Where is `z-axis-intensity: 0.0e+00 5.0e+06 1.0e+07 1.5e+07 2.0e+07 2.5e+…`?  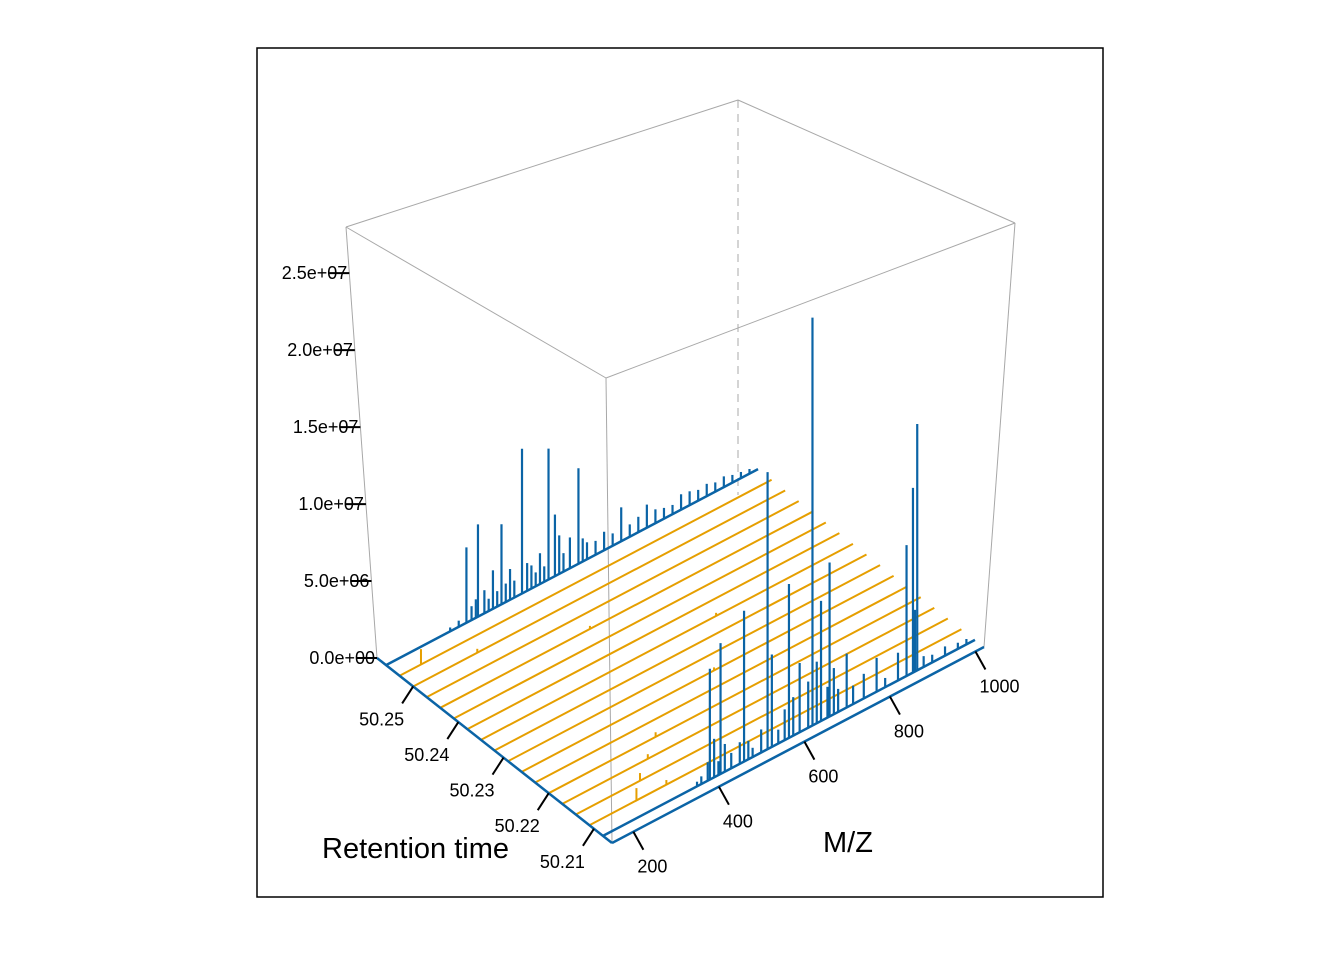 z-axis-intensity: 0.0e+00 5.0e+06 1.0e+07 1.5e+07 2.0e+07 2.5e+… is located at coordinates (329, 465).